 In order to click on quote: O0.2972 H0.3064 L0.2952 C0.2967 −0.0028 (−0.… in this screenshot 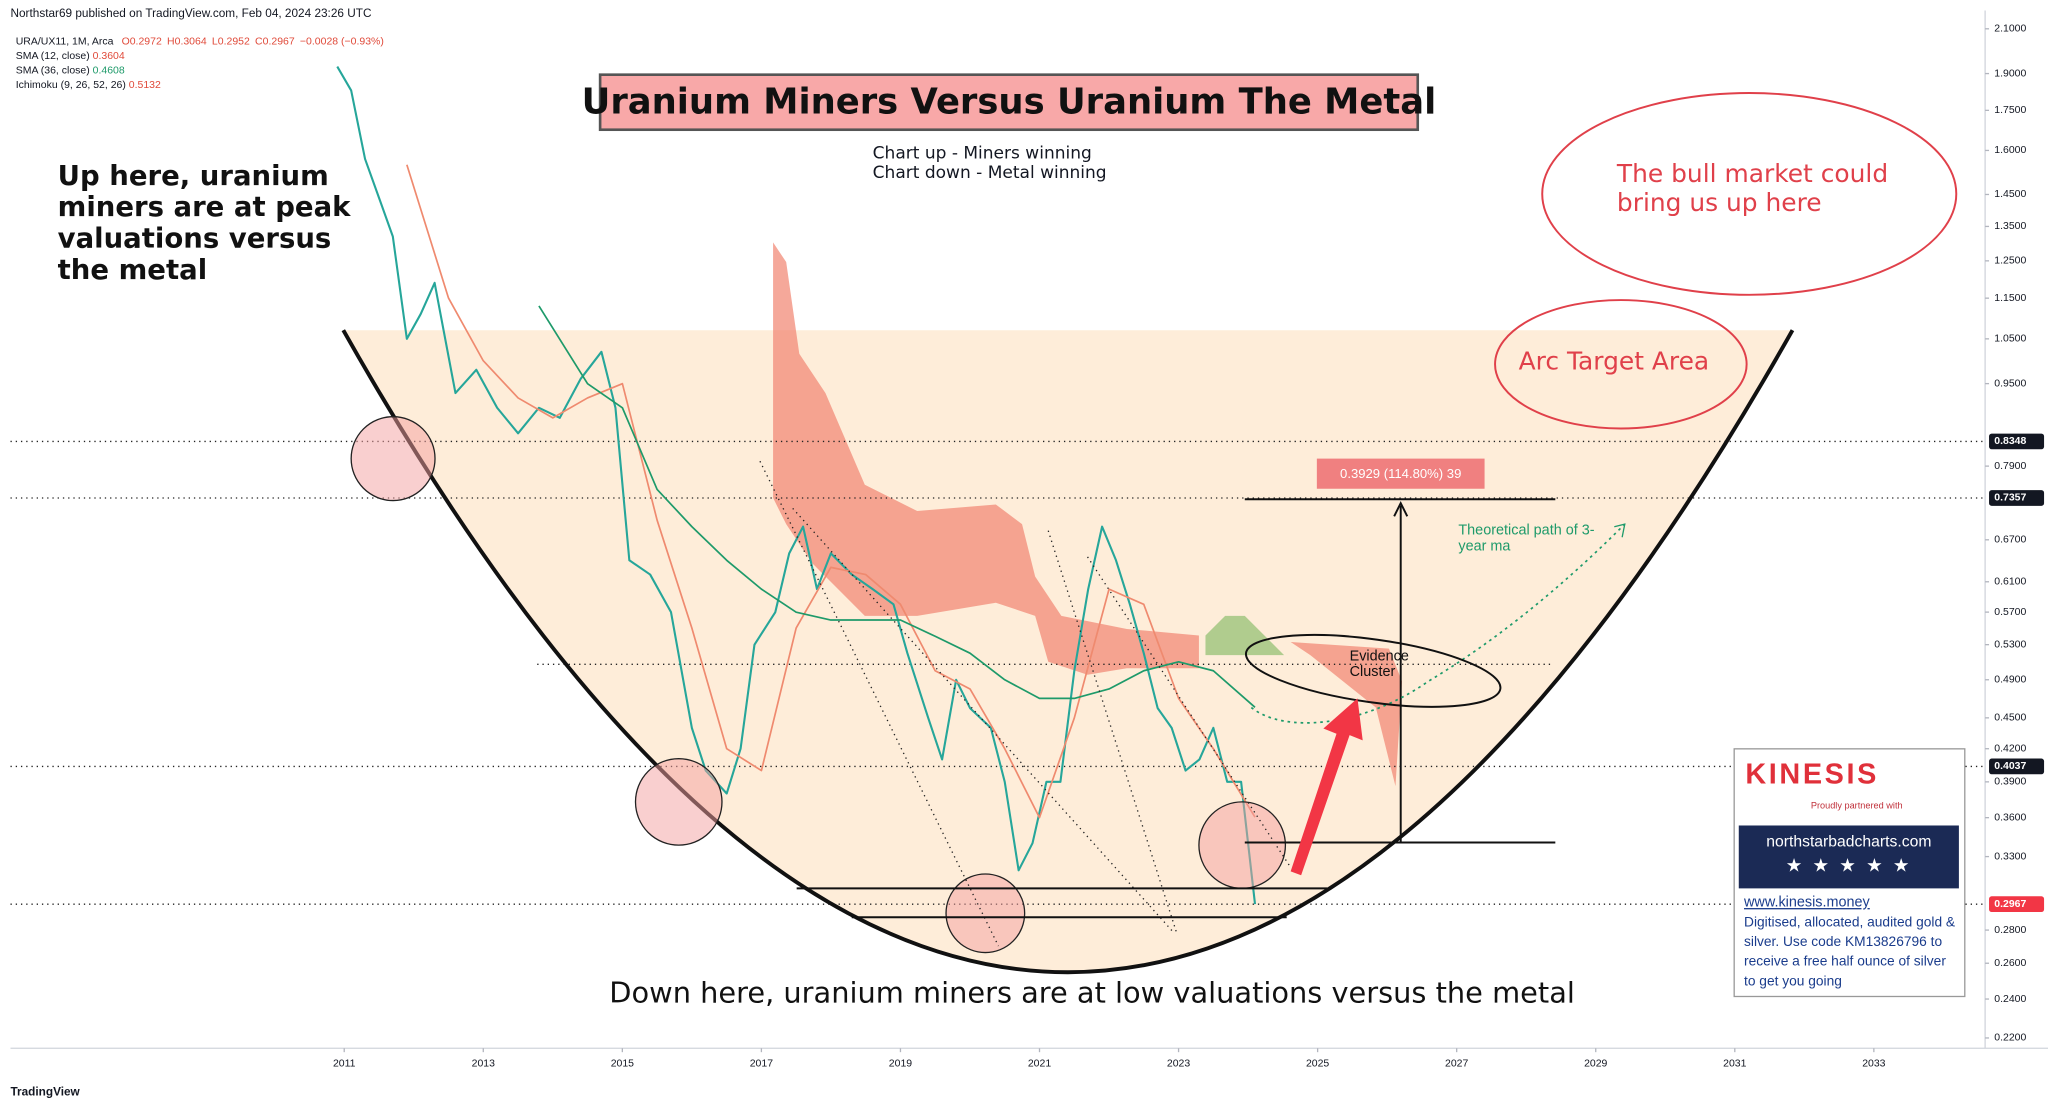, I will do `click(250, 41)`.